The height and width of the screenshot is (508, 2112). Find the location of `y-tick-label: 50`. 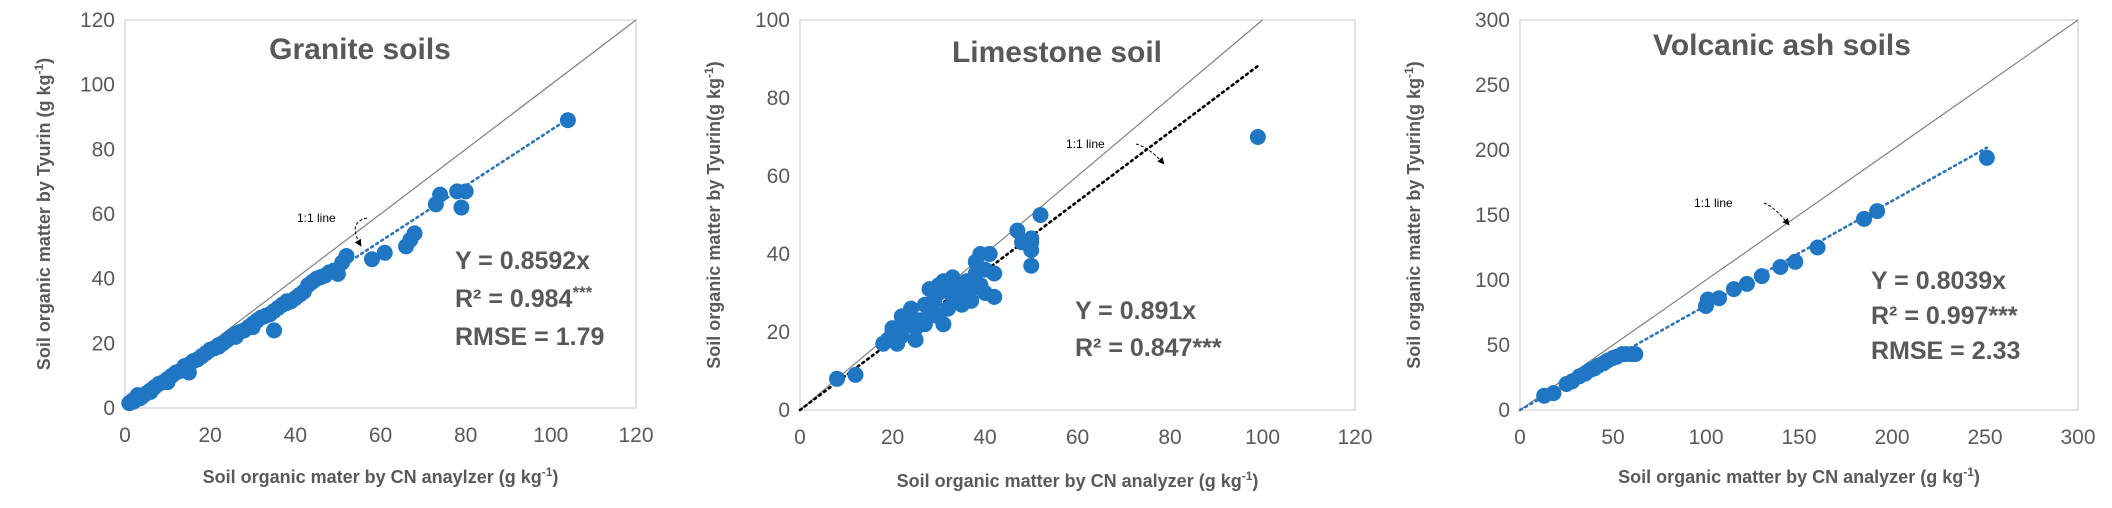

y-tick-label: 50 is located at coordinates (1498, 345).